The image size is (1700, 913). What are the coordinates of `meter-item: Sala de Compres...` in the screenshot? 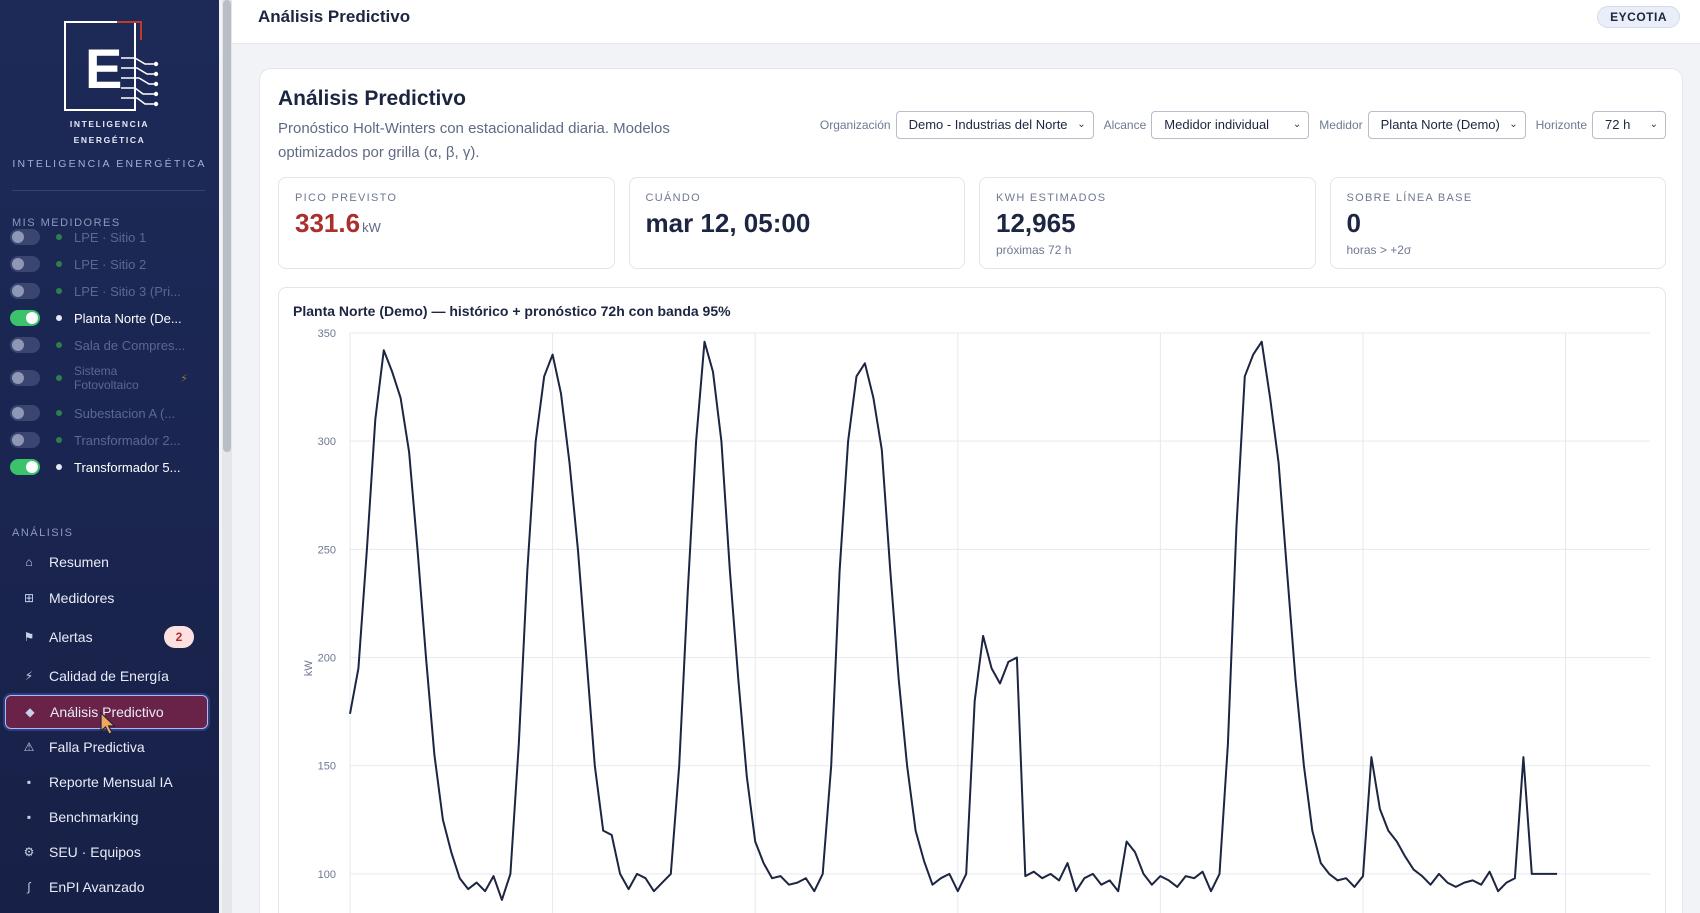 It's located at (110, 345).